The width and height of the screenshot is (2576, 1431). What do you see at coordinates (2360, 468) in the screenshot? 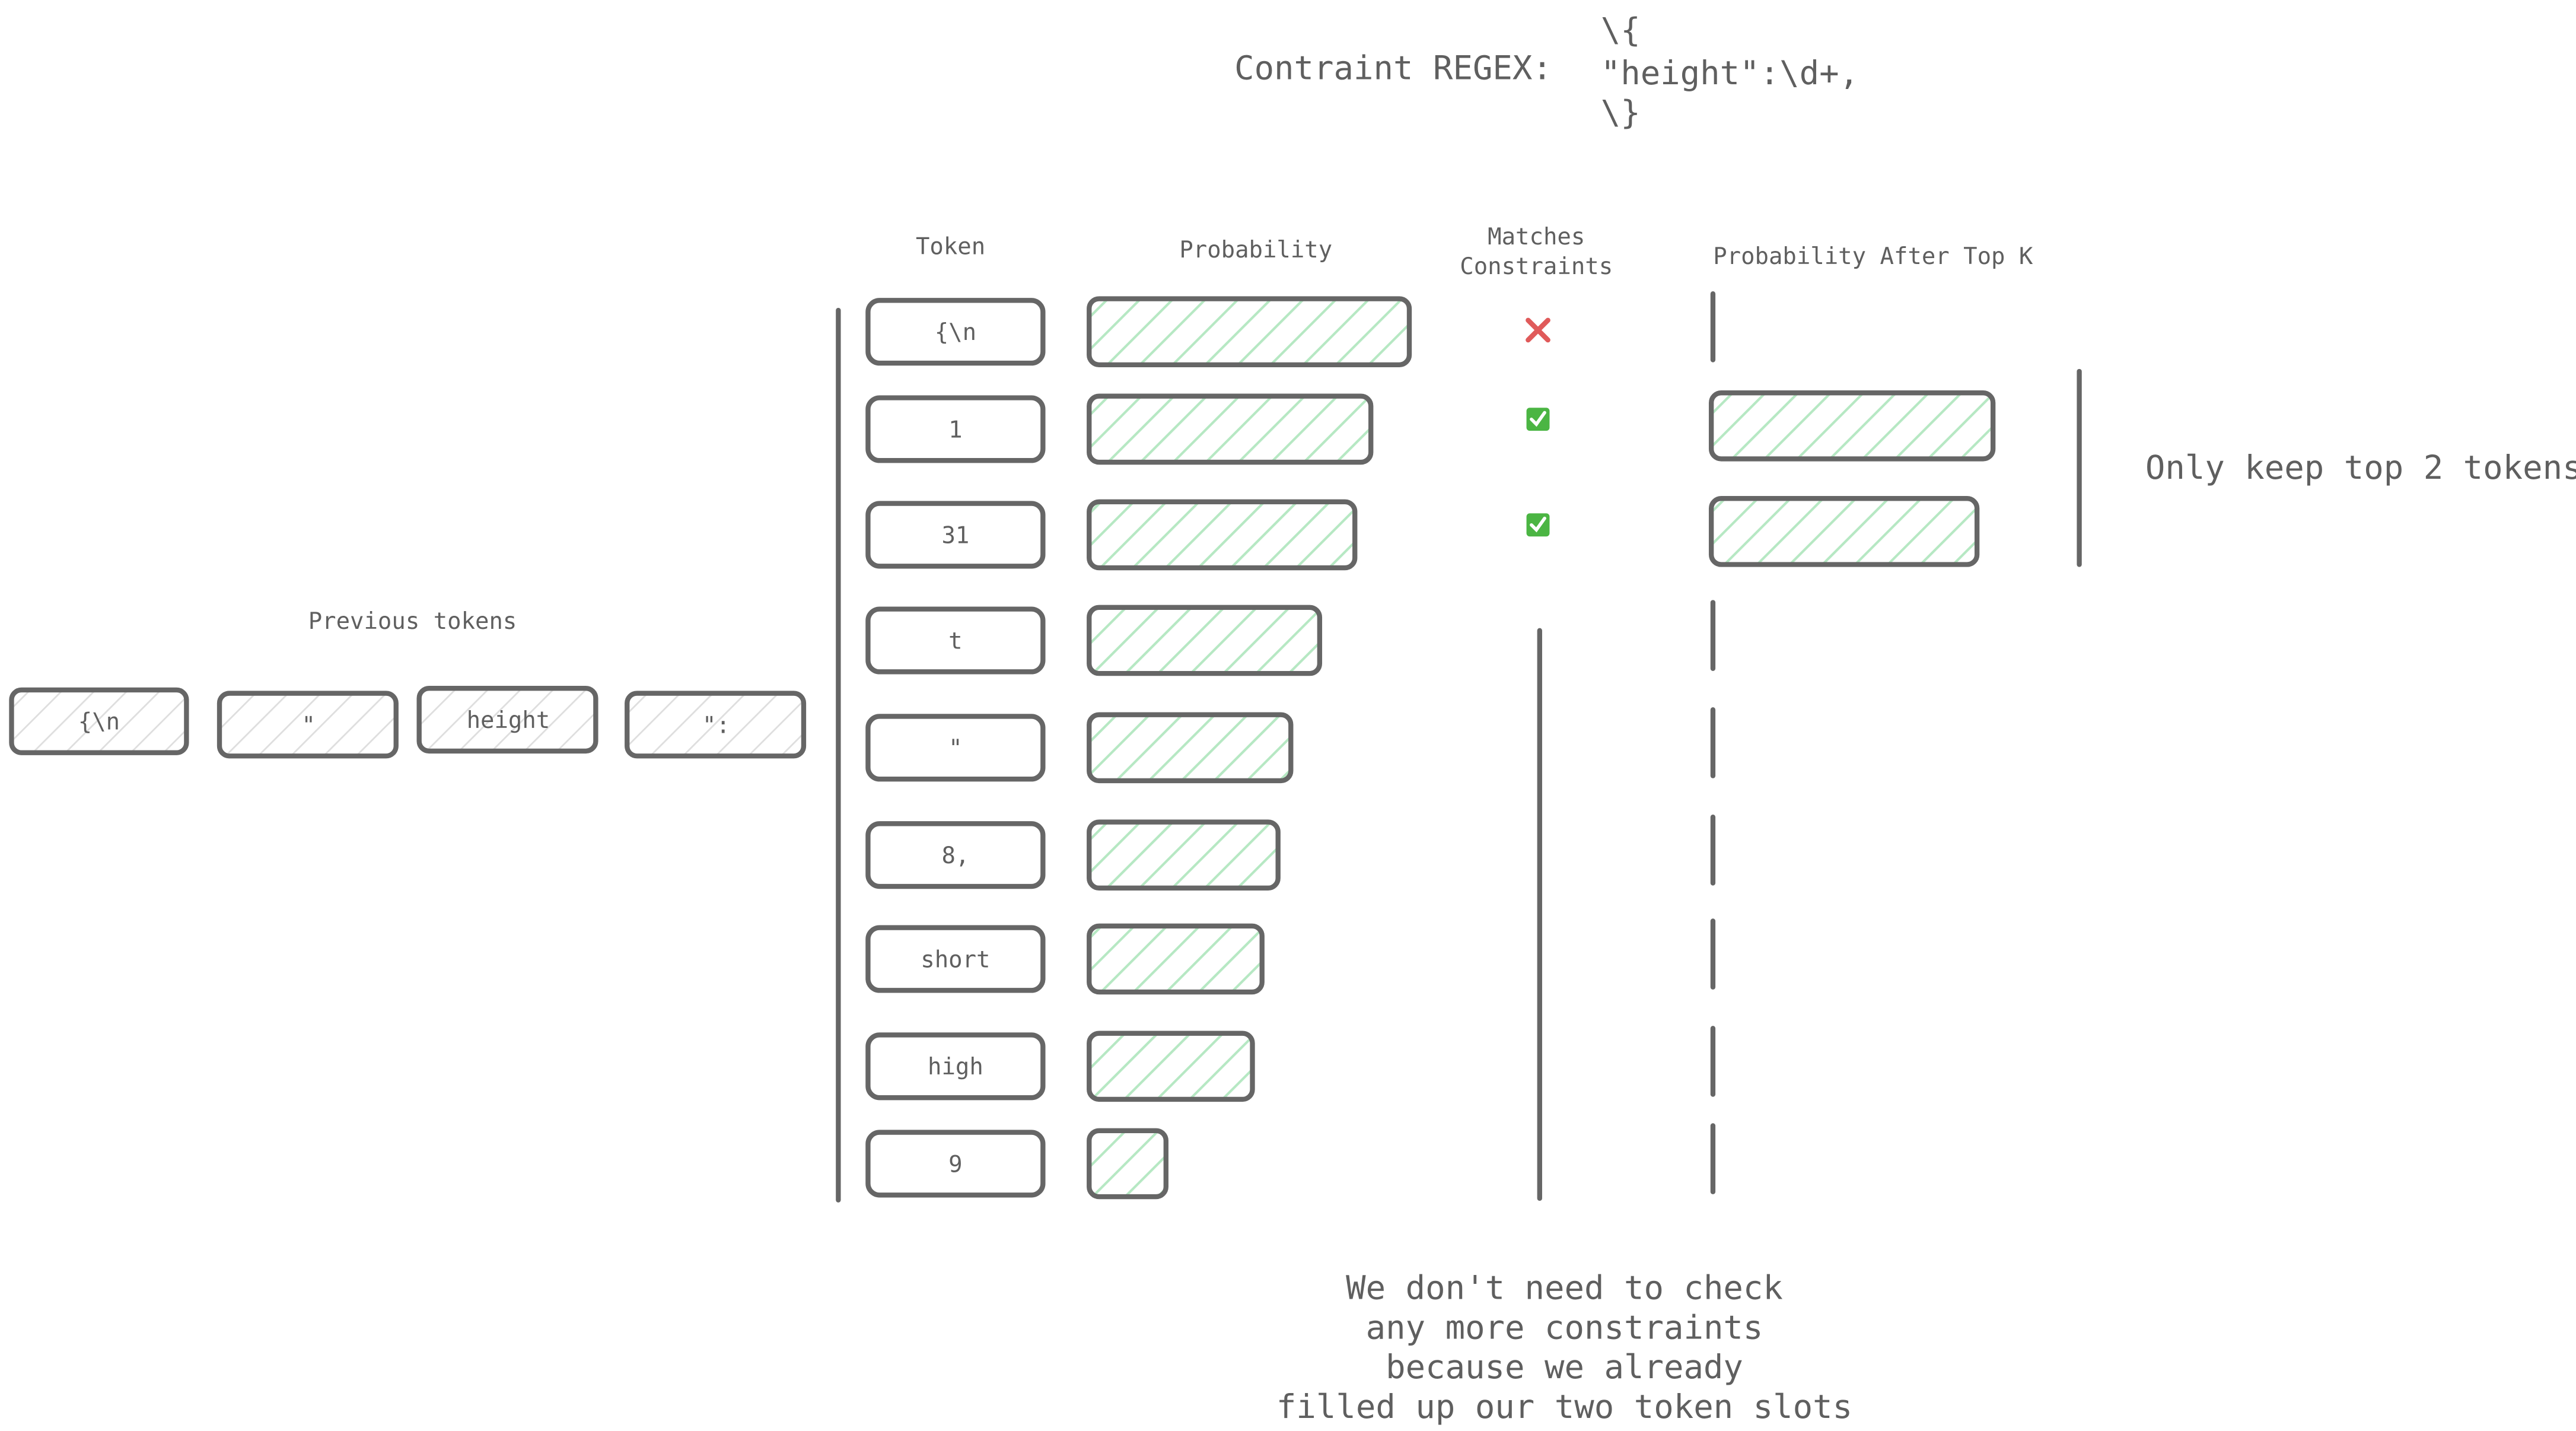
I see `top-k-note: Only keep top 2 tokens` at bounding box center [2360, 468].